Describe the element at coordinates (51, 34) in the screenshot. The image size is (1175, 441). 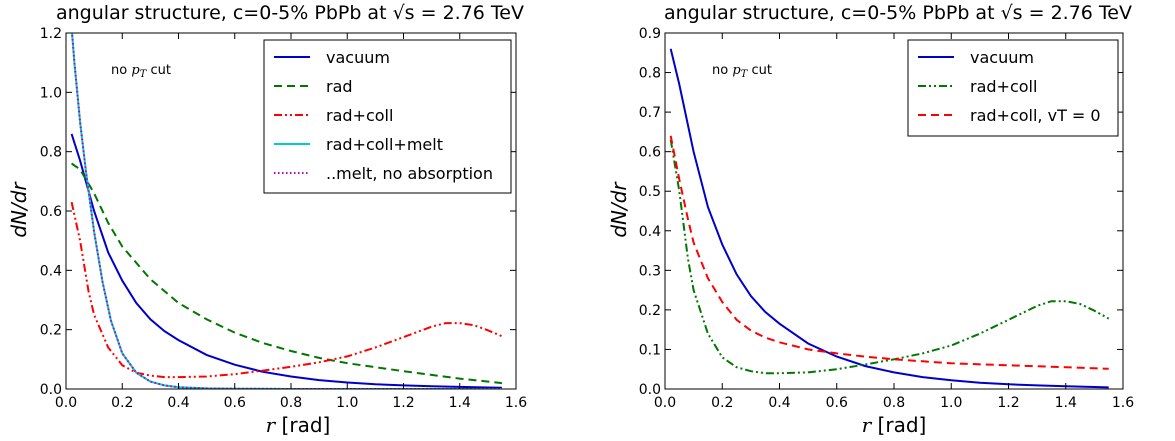
I see `y-tick-label: 1.2` at that location.